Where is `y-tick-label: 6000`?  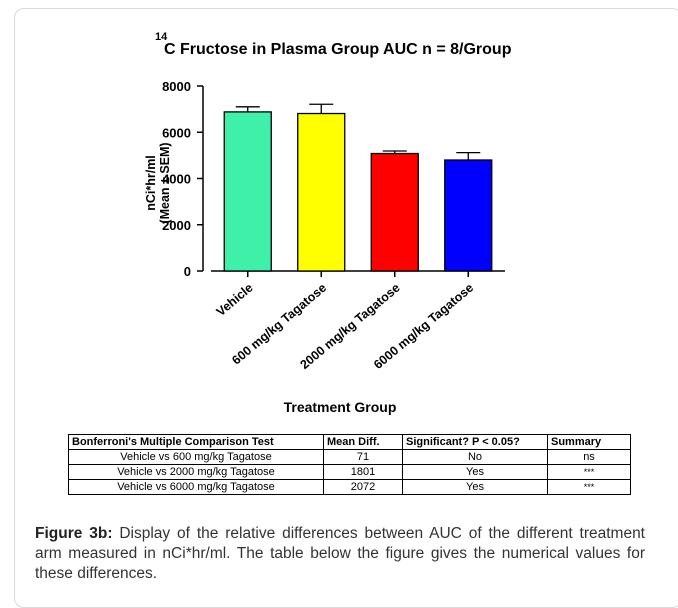 y-tick-label: 6000 is located at coordinates (176, 132).